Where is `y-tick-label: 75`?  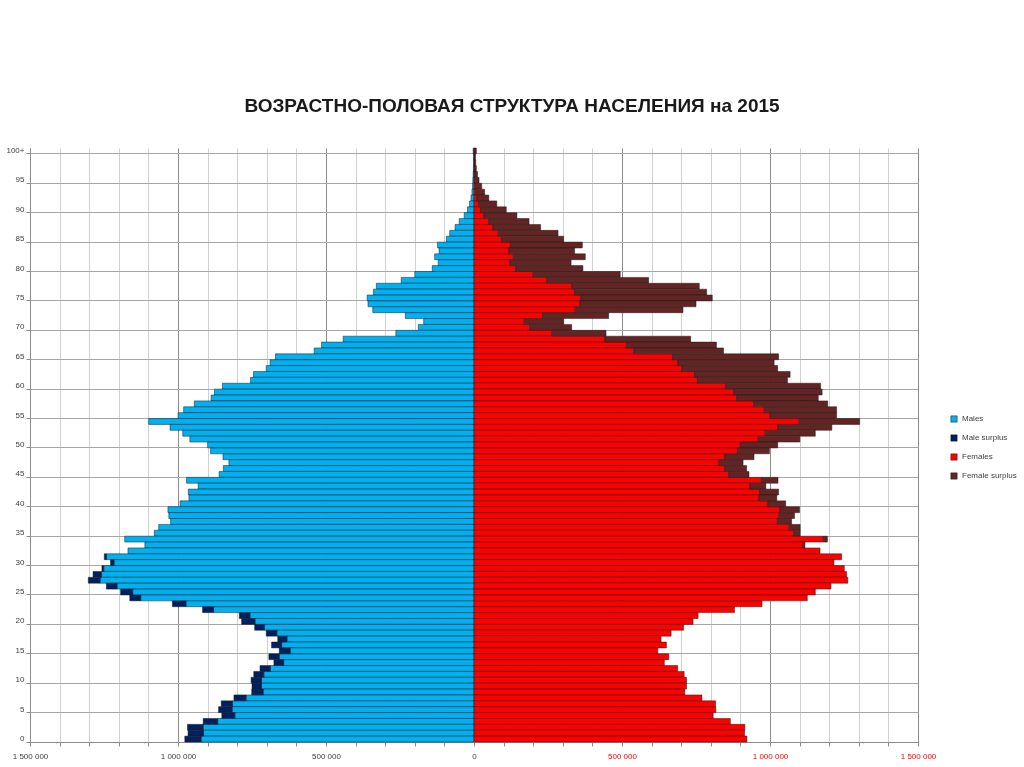 y-tick-label: 75 is located at coordinates (20, 297).